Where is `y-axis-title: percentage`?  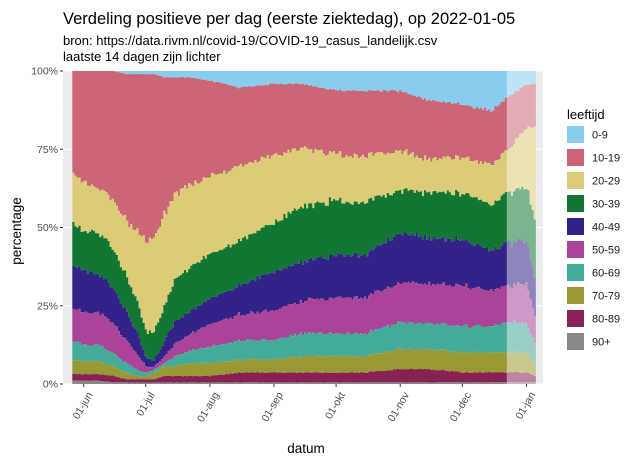 y-axis-title: percentage is located at coordinates (16, 231).